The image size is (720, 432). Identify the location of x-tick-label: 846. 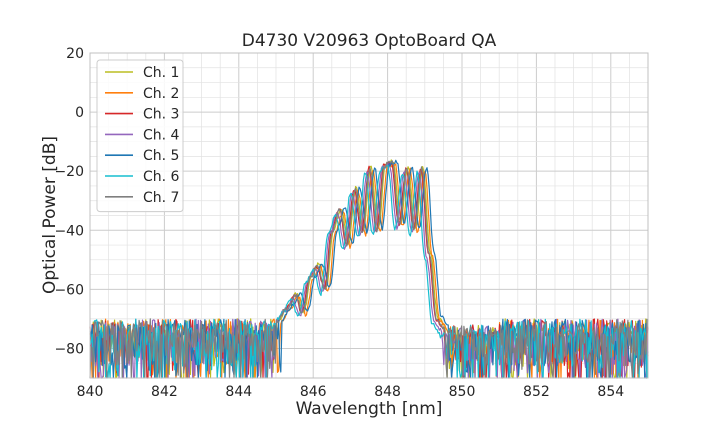
(313, 392).